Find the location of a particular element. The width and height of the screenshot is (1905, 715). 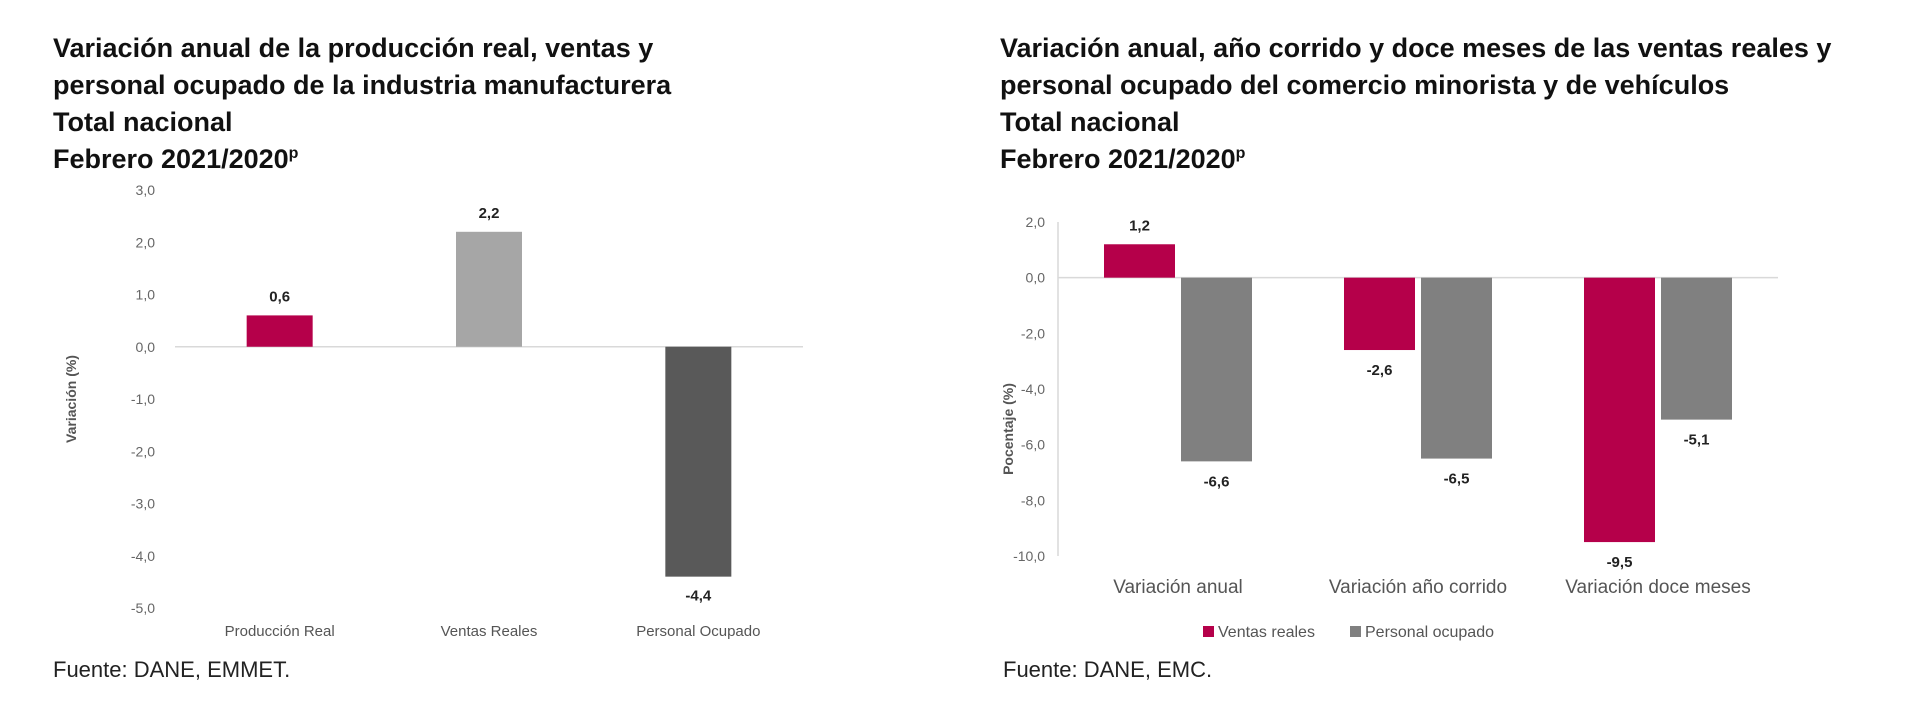

legend-label: Ventas reales is located at coordinates (1266, 632).